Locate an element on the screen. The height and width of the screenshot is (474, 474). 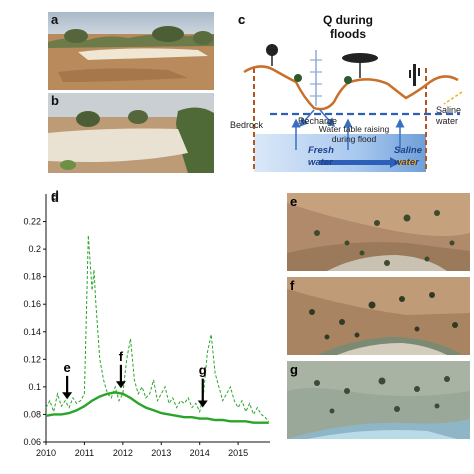
land-surface is located at coordinates (351, 88).